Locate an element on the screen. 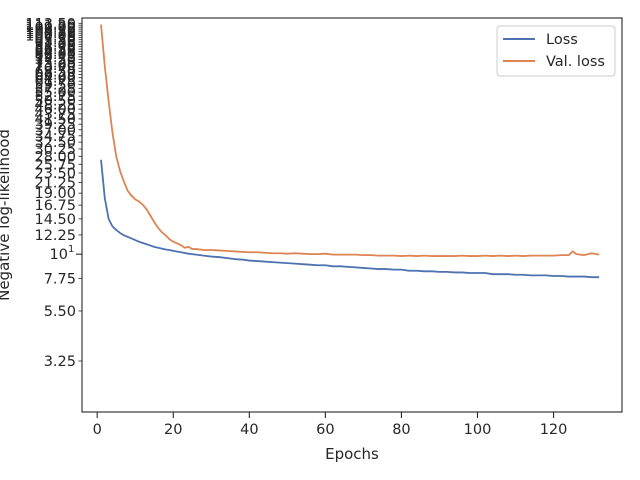 The image size is (640, 480). y-tick-label: 61.75 is located at coordinates (55, 82).